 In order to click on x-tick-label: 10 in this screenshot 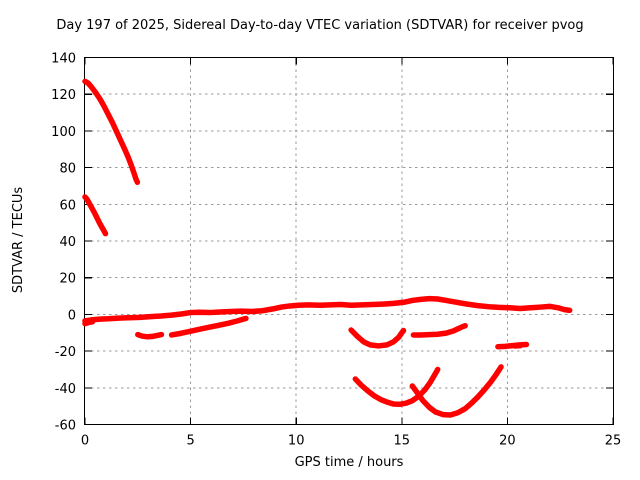, I will do `click(296, 441)`.